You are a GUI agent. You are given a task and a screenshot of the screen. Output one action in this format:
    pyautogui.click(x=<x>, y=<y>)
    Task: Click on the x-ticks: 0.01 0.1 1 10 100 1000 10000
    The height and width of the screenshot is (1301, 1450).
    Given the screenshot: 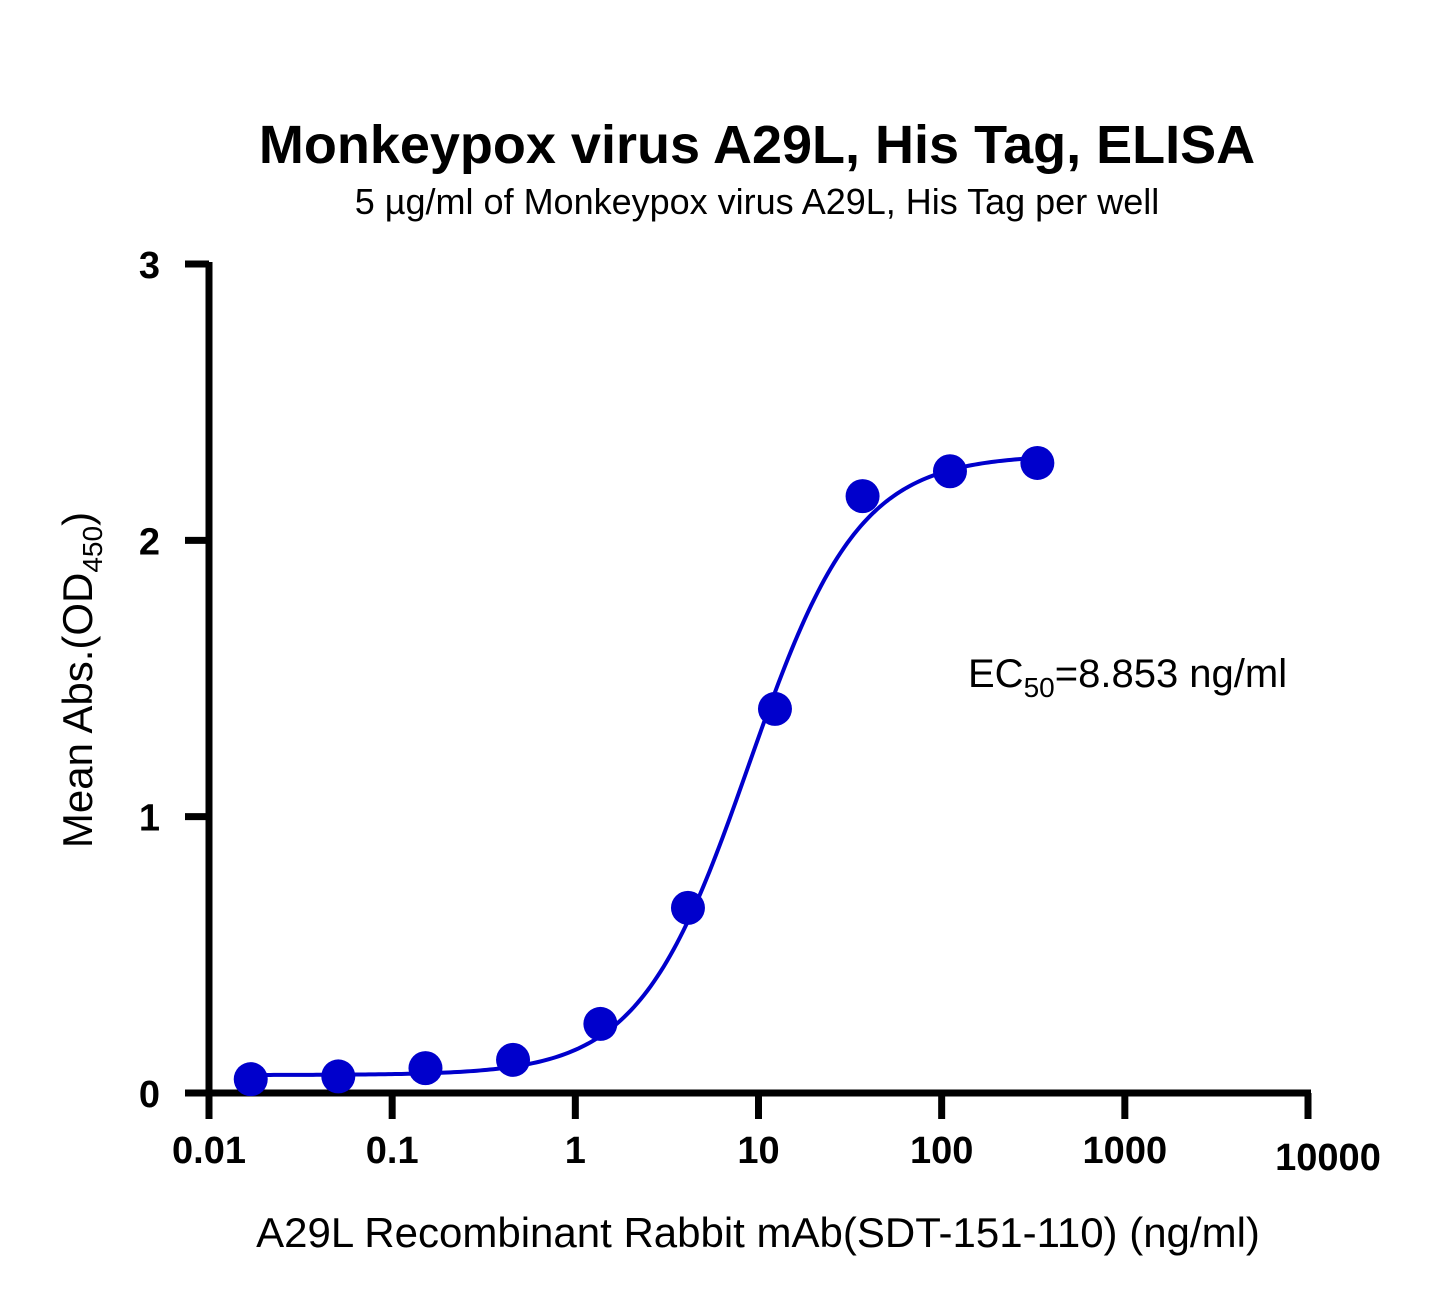 What is the action you would take?
    pyautogui.click(x=776, y=1136)
    